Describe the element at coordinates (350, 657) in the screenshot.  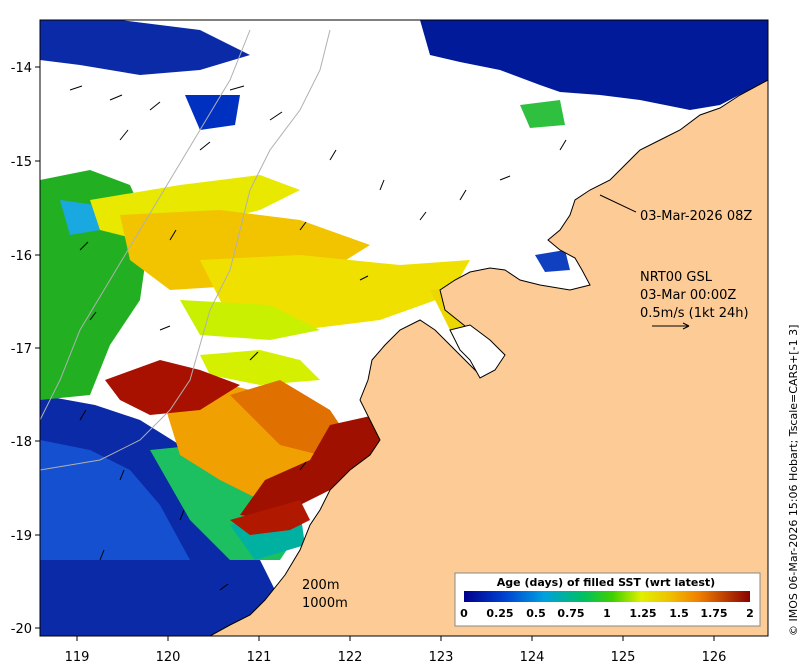
I see `x-tick-label: 122` at that location.